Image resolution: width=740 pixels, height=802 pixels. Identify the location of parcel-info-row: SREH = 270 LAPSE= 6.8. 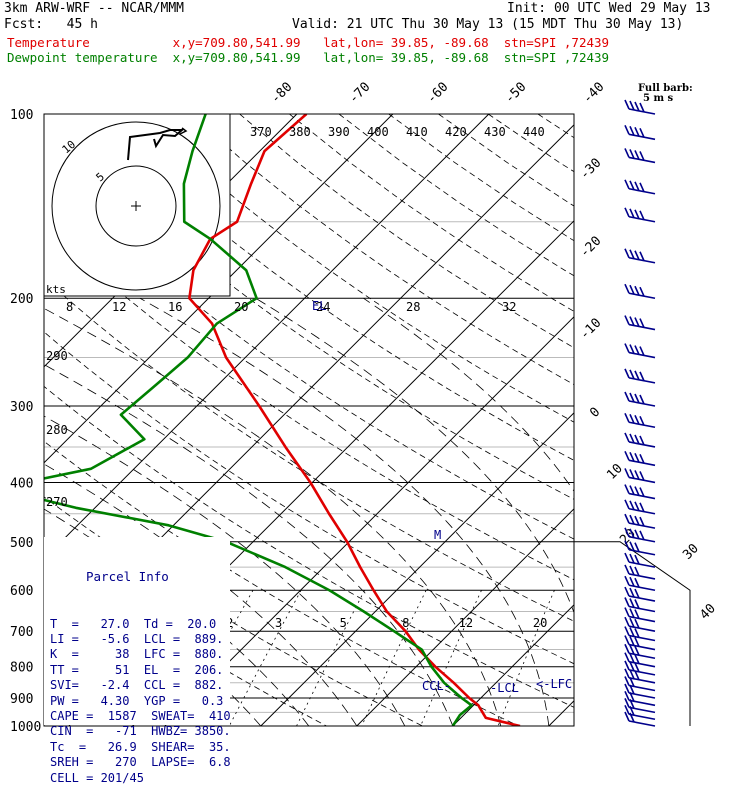
(140, 762).